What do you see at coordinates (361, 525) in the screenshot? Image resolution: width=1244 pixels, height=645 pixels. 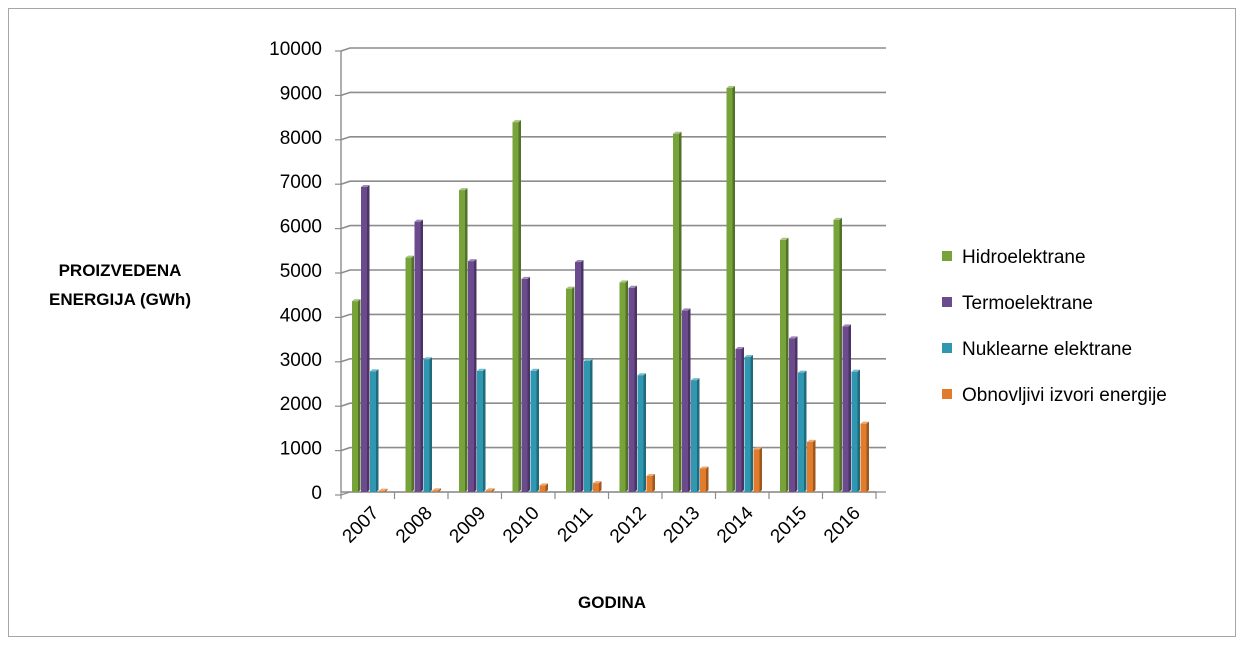 I see `x-tick-label: 2007` at bounding box center [361, 525].